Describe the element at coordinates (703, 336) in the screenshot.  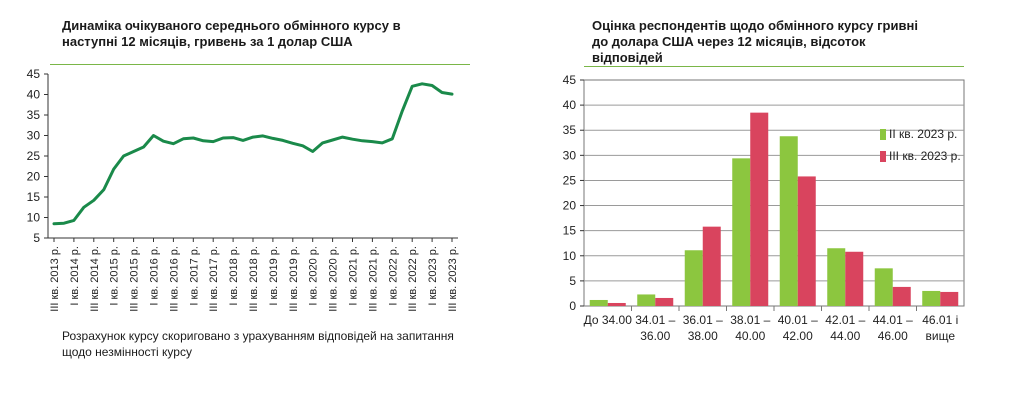
I see `x-category-label: 38.00` at that location.